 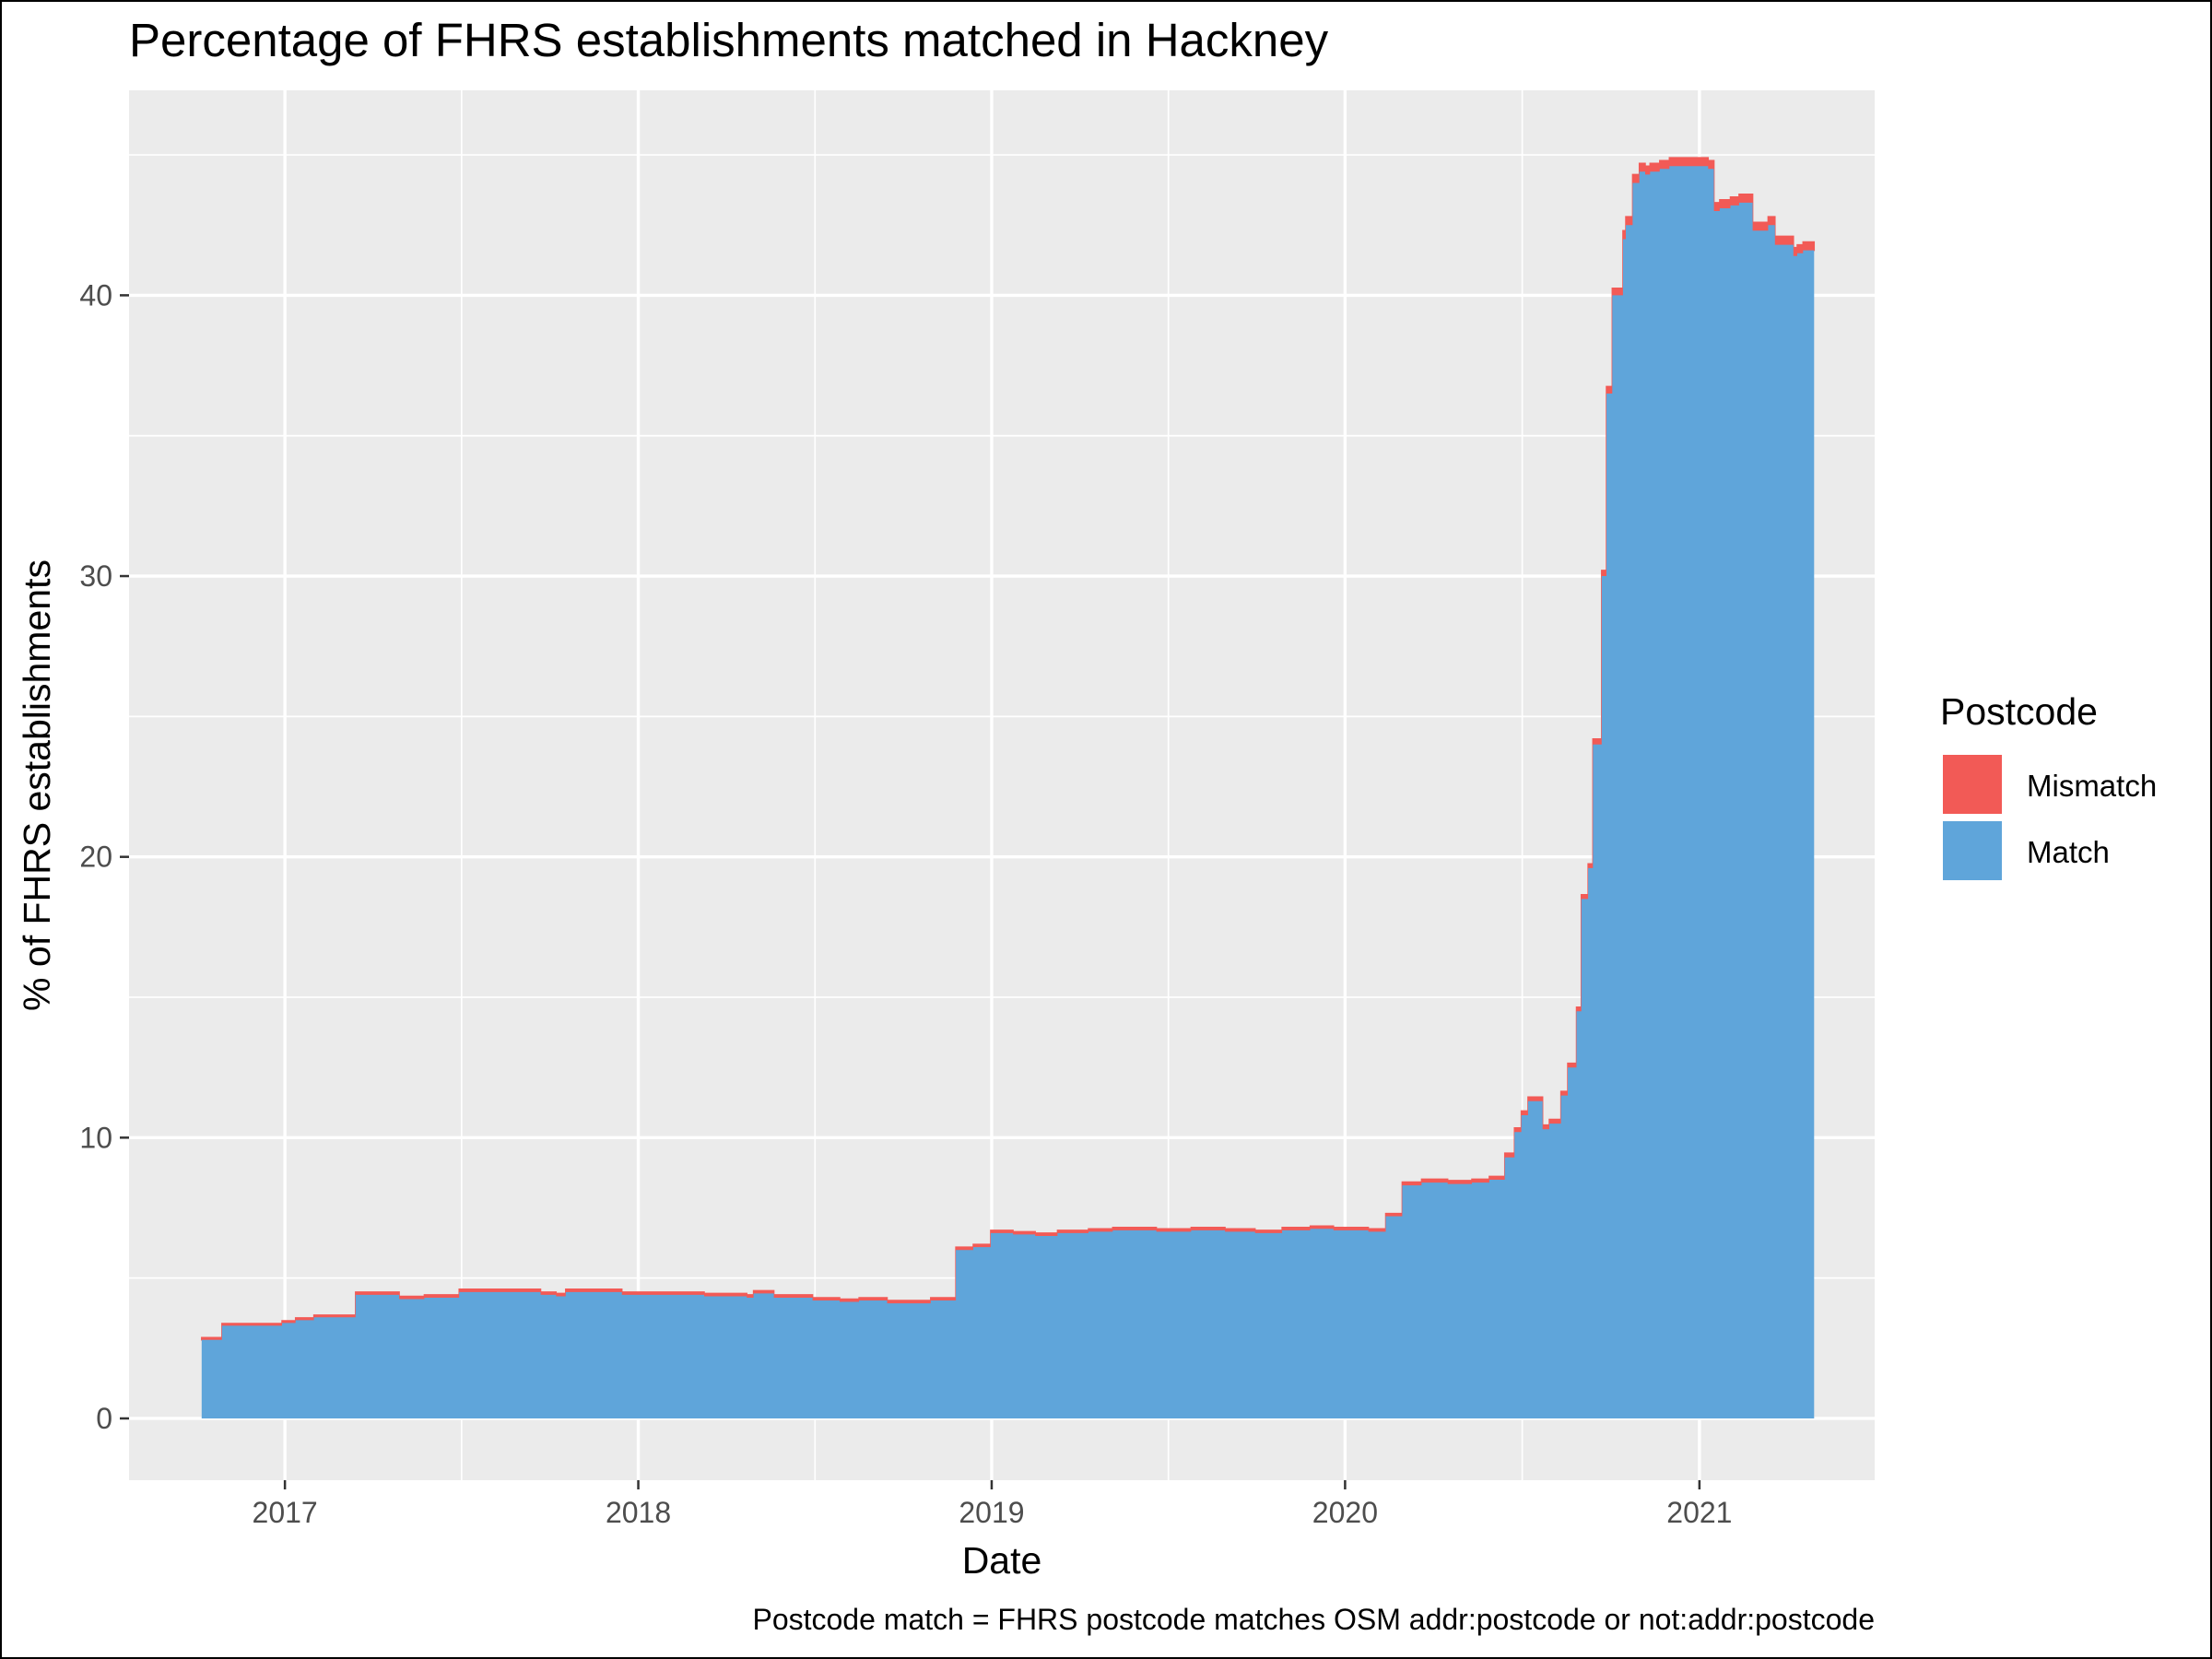 I want to click on legend-swatch-match, so click(x=1972, y=850).